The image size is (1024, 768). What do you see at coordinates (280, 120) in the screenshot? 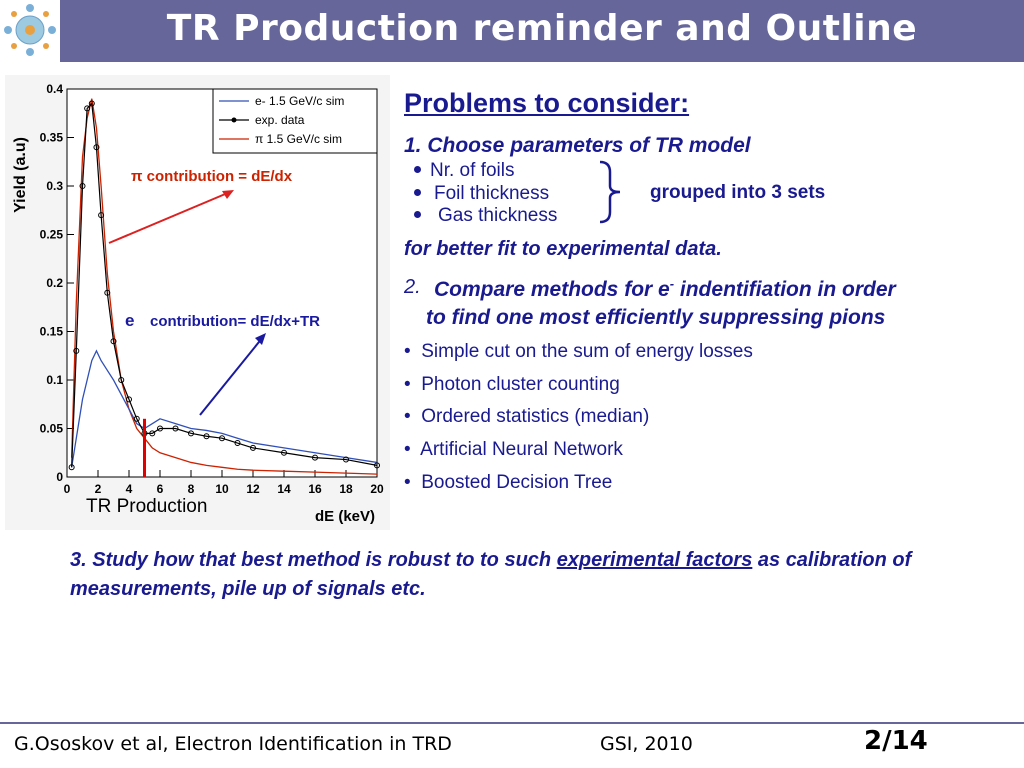
I see `legend-entry: exp. data` at bounding box center [280, 120].